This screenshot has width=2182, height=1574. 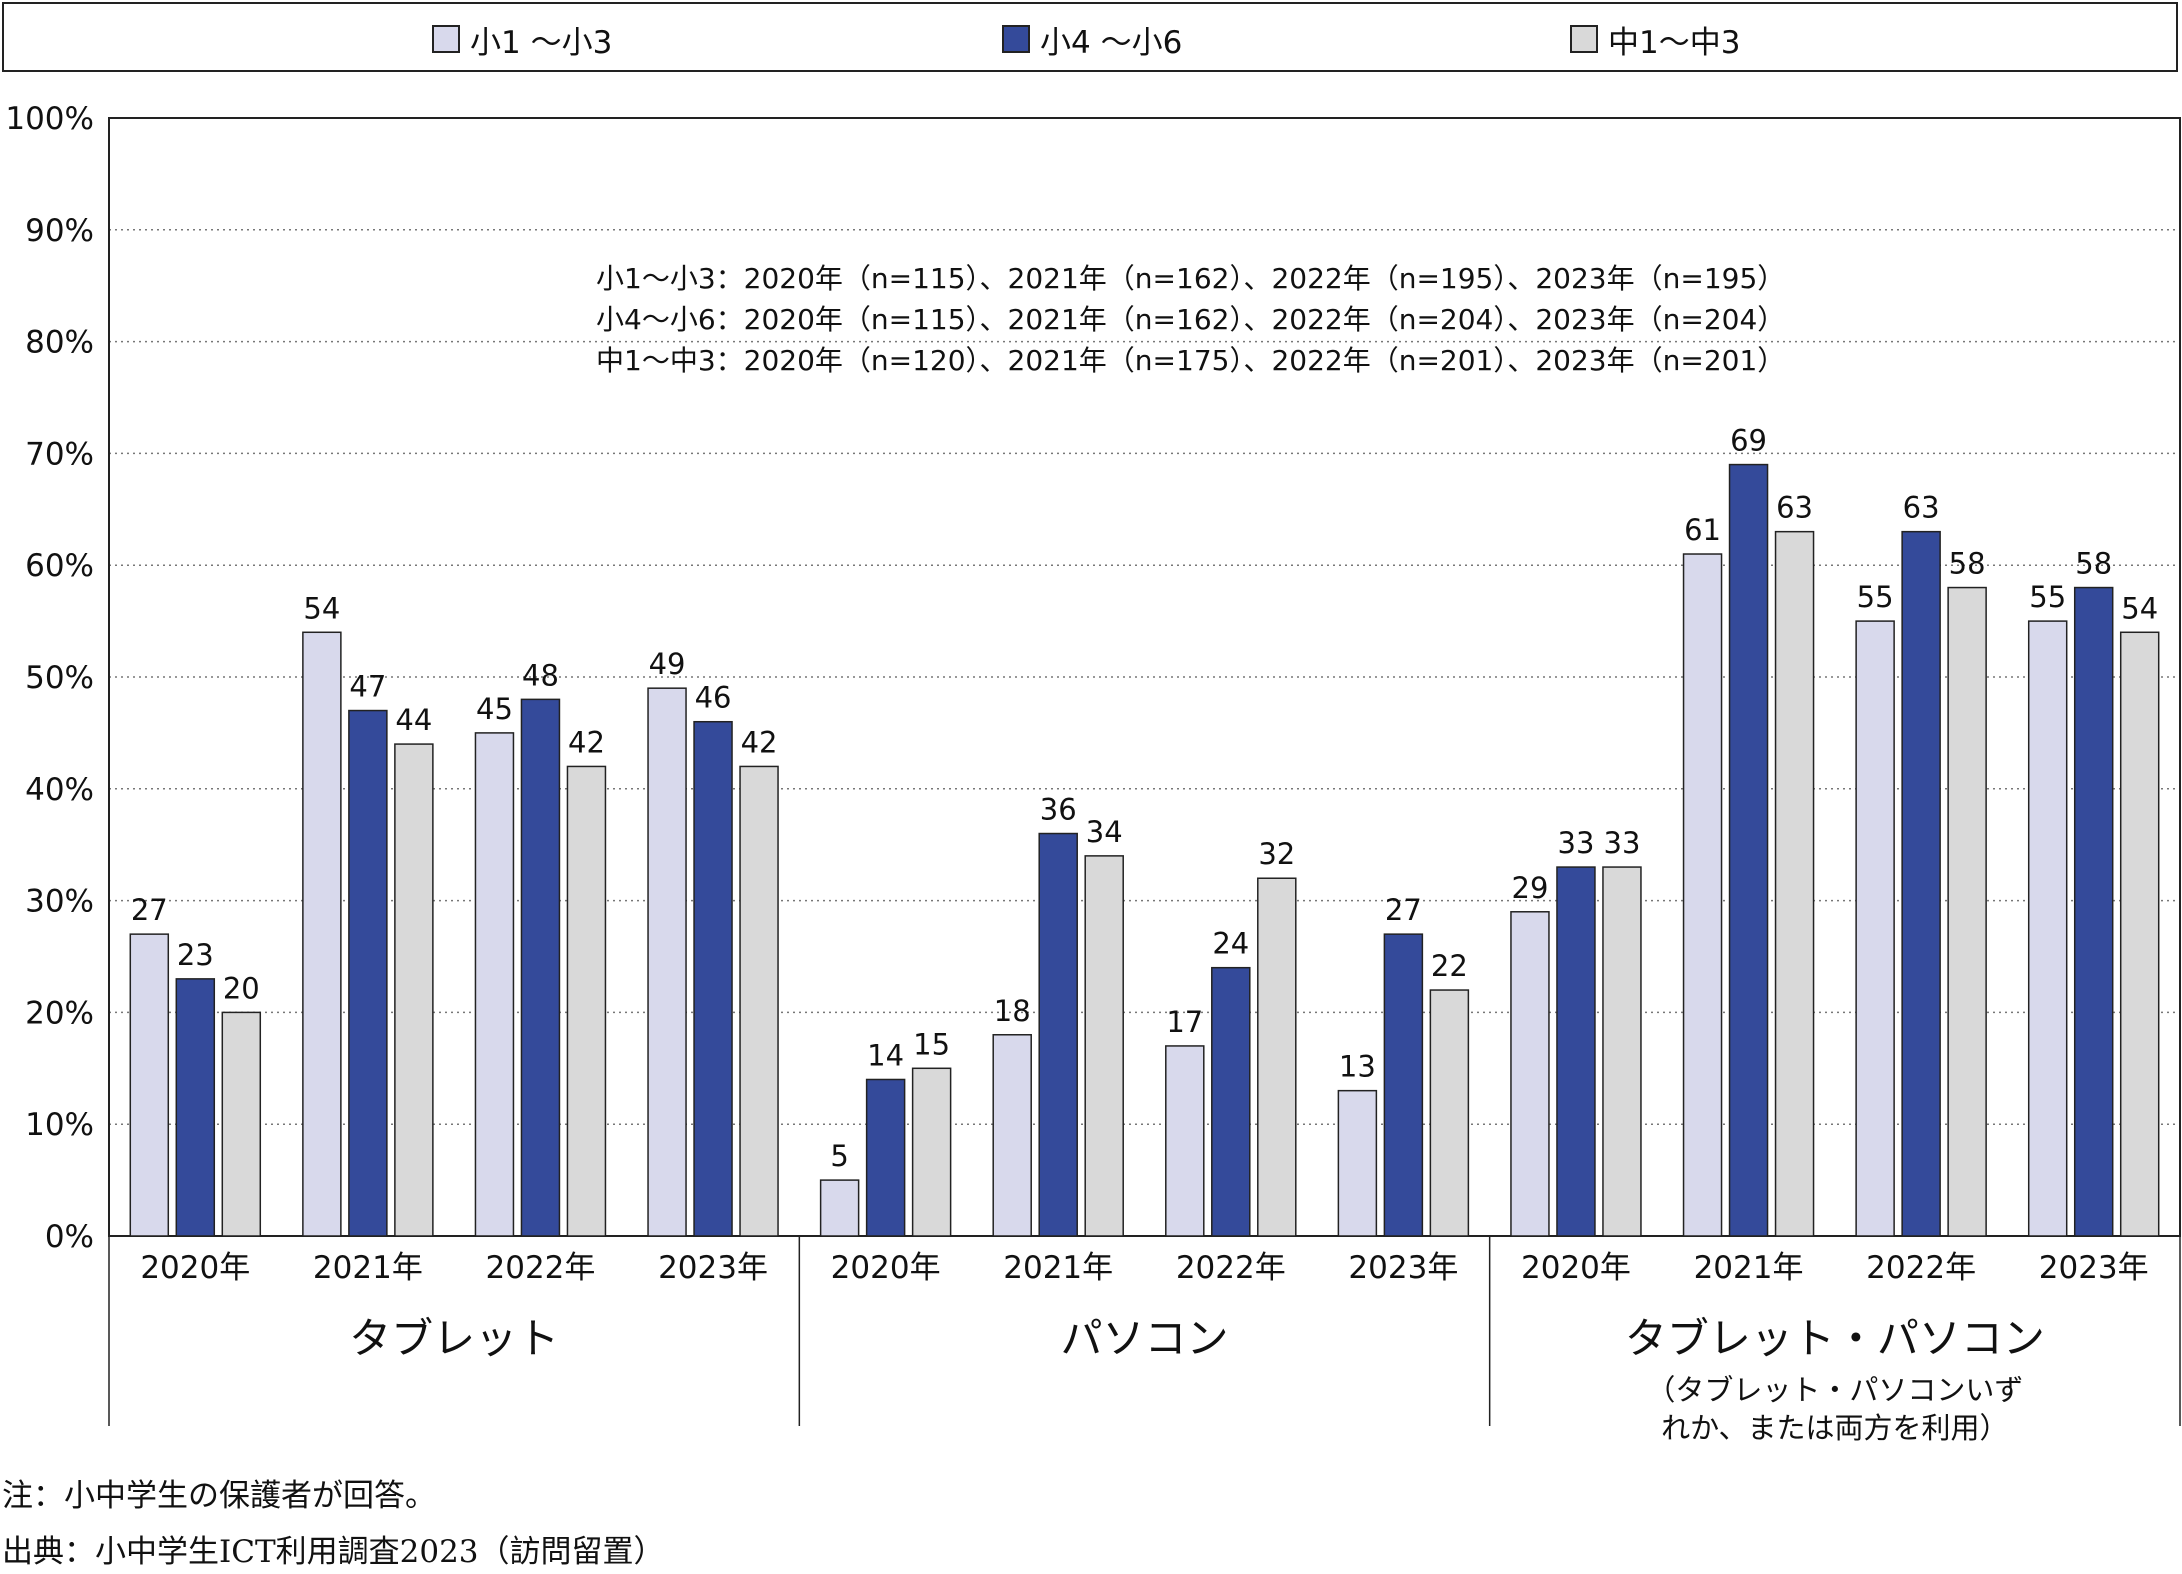 I want to click on data-label: 13, so click(x=1357, y=1067).